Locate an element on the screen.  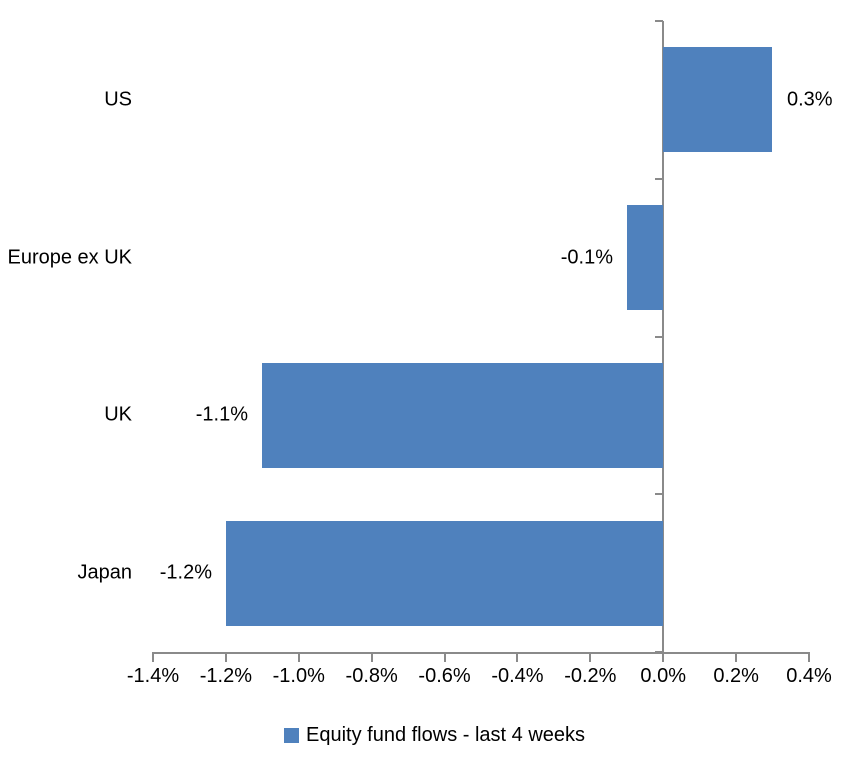
x-tick-label: -0.4% is located at coordinates (517, 676).